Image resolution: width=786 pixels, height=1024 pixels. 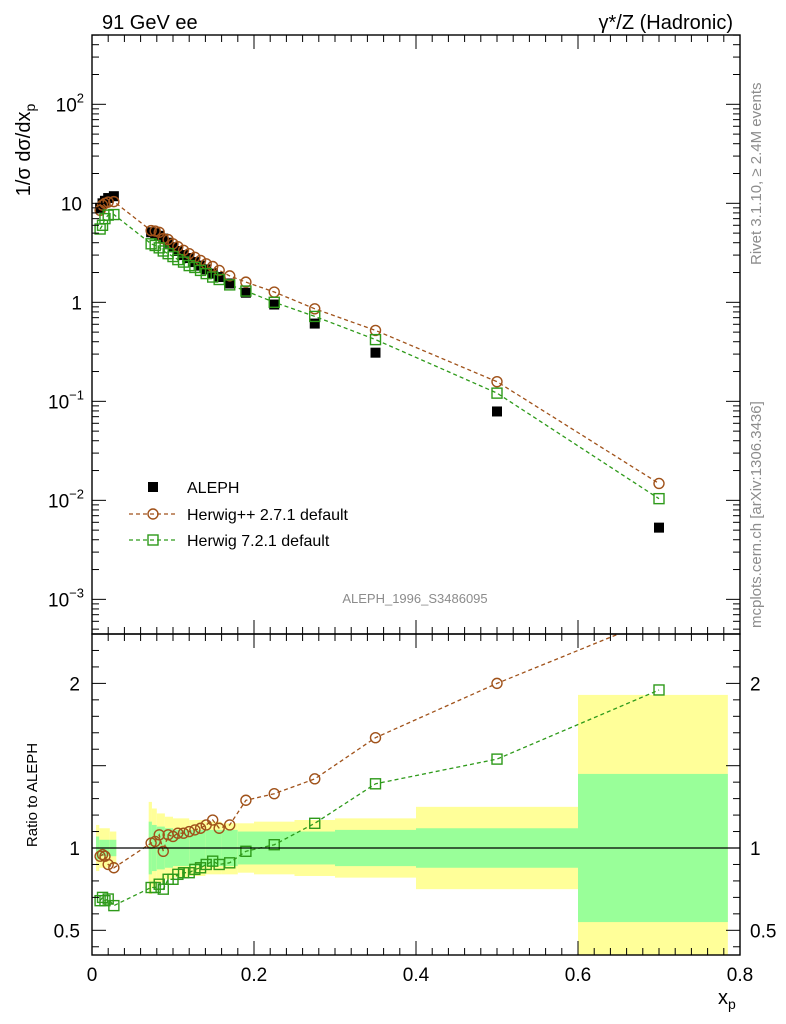 What do you see at coordinates (71, 204) in the screenshot?
I see `main-y-tick-label-1: 10` at bounding box center [71, 204].